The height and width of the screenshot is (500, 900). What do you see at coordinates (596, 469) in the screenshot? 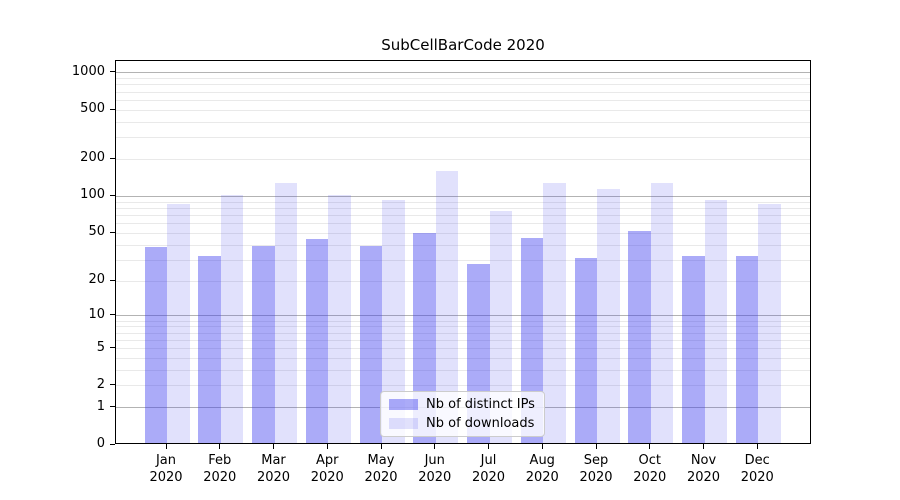
I see `x-tick-label-sep: Sep 2020` at bounding box center [596, 469].